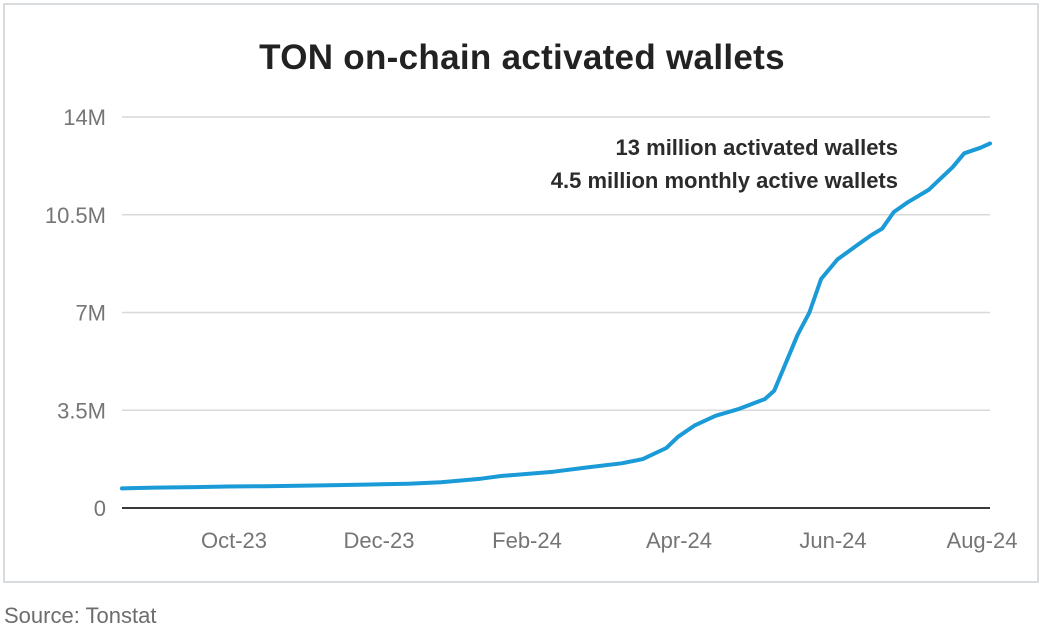 Image resolution: width=1044 pixels, height=633 pixels. I want to click on annotation-line-1: 13 million activated wallets, so click(757, 147).